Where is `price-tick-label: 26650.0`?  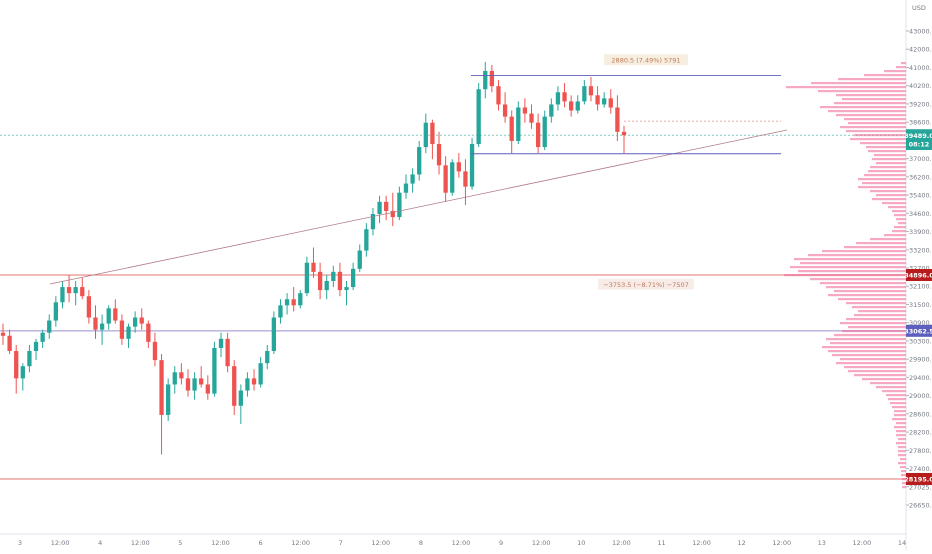 price-tick-label: 26650.0 is located at coordinates (920, 506).